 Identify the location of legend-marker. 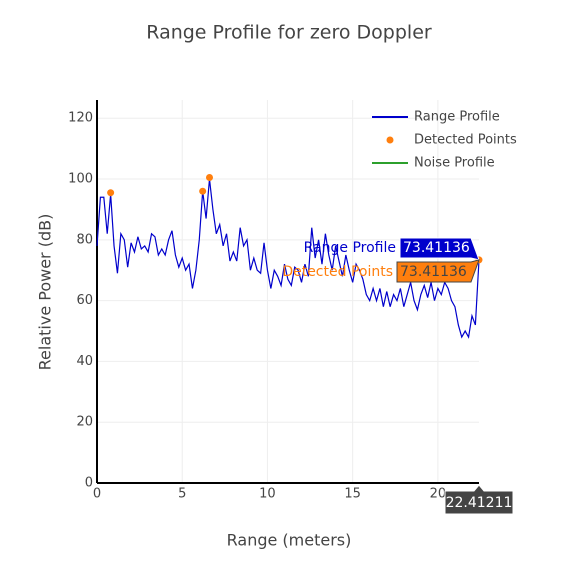
(390, 140).